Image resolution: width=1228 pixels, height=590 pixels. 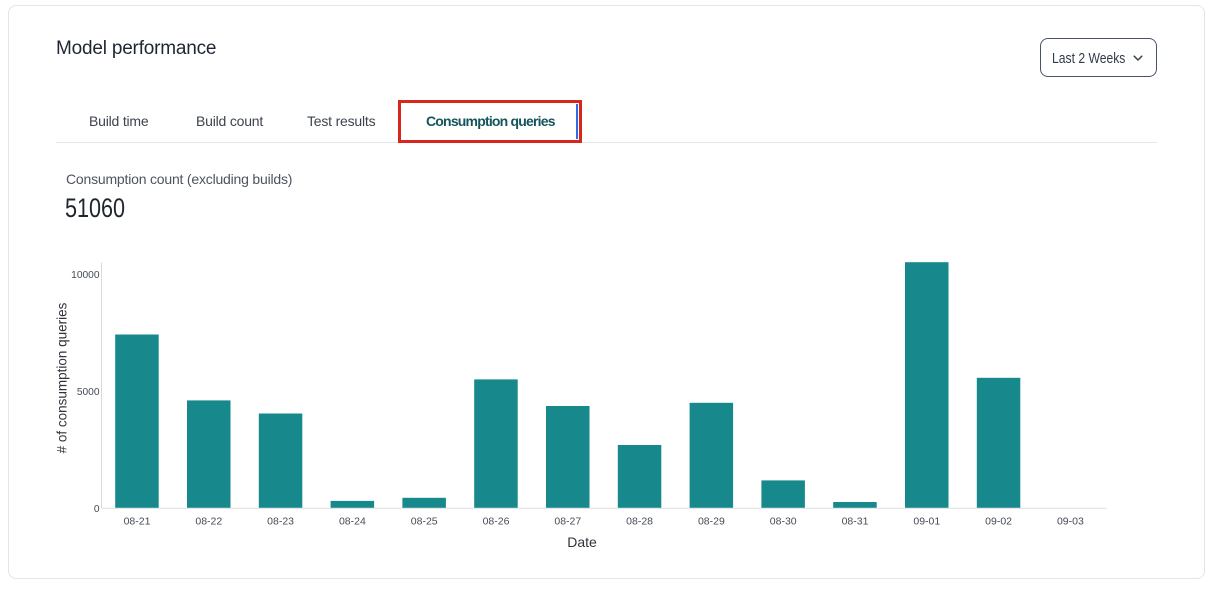 I want to click on svg-text: 08-24, so click(x=352, y=521).